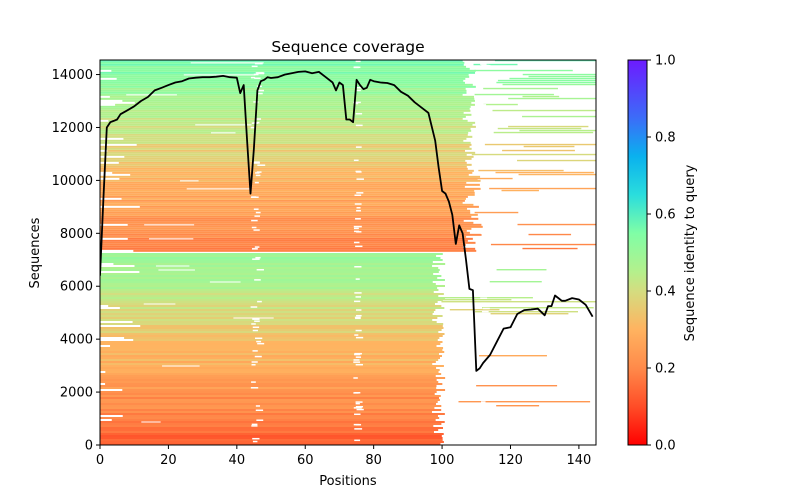 This screenshot has width=800, height=500. Describe the element at coordinates (442, 460) in the screenshot. I see `x-tick-label: 100` at that location.